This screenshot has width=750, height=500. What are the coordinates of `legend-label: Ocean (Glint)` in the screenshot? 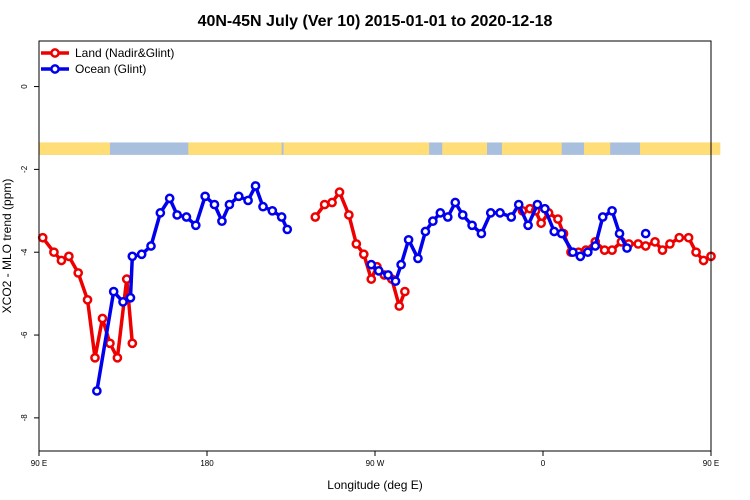 It's located at (110, 69).